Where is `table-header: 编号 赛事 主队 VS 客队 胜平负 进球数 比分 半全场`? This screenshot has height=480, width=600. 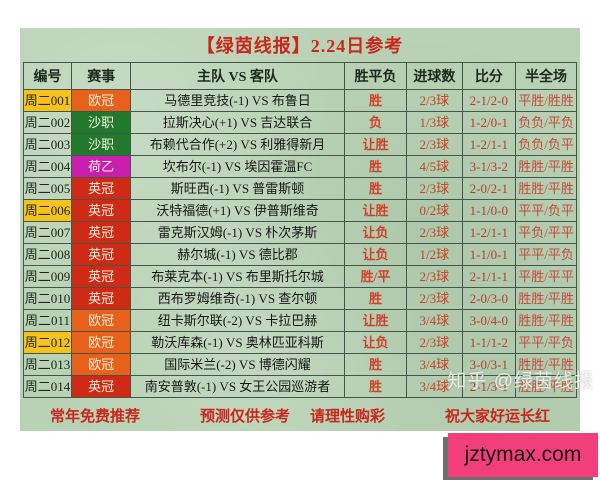 table-header: 编号 赛事 主队 VS 客队 胜平负 进球数 比分 半全场 is located at coordinates (299, 76).